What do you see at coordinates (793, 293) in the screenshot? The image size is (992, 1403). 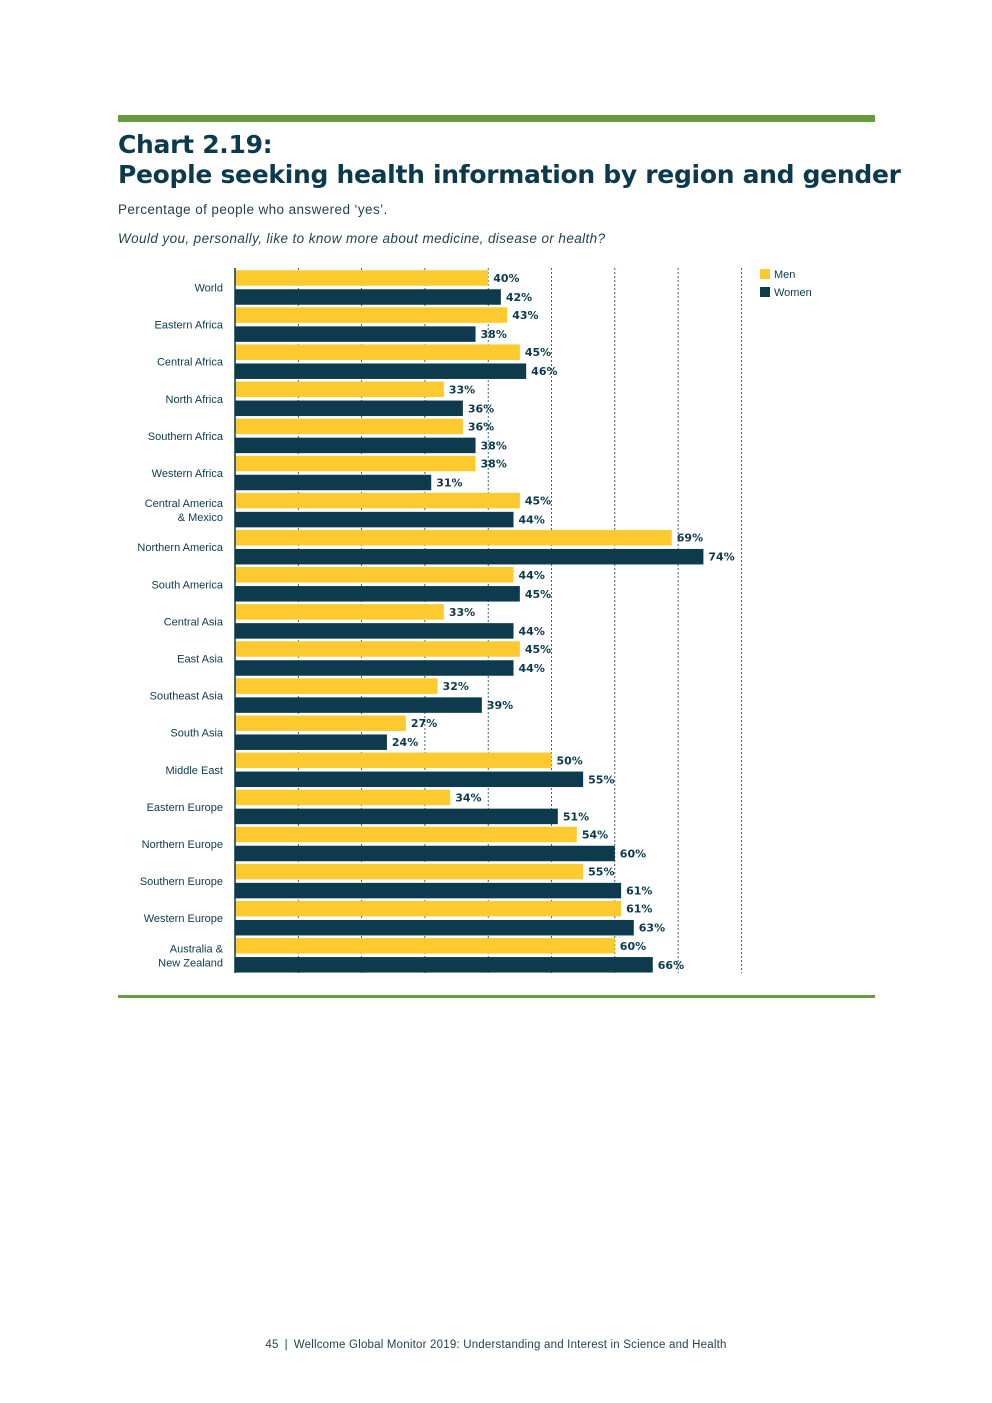 I see `legend-label-women: Women` at bounding box center [793, 293].